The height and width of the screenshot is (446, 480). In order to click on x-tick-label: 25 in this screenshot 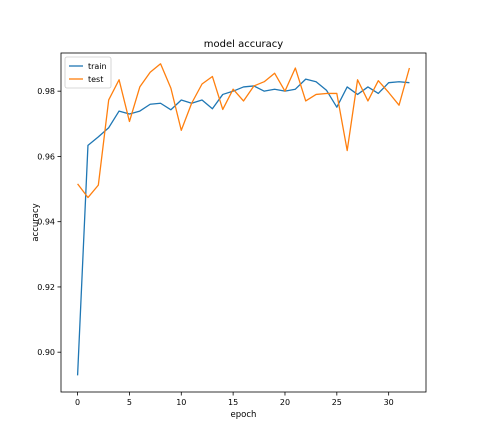, I will do `click(337, 402)`.